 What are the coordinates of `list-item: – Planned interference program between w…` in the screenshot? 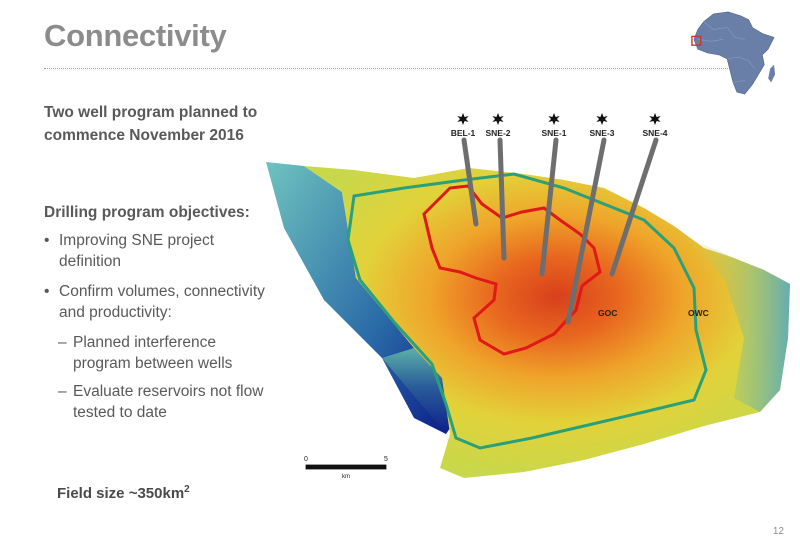 It's located at (159, 353).